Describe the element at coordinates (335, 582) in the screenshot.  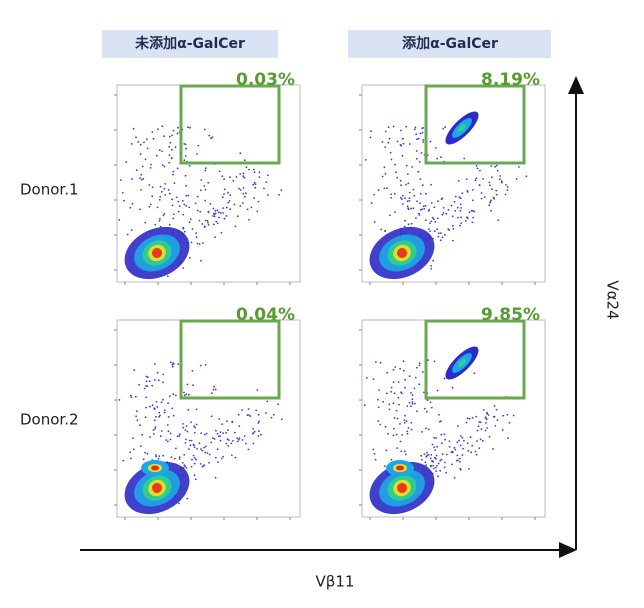
I see `x-axis-label: Vβ11` at that location.